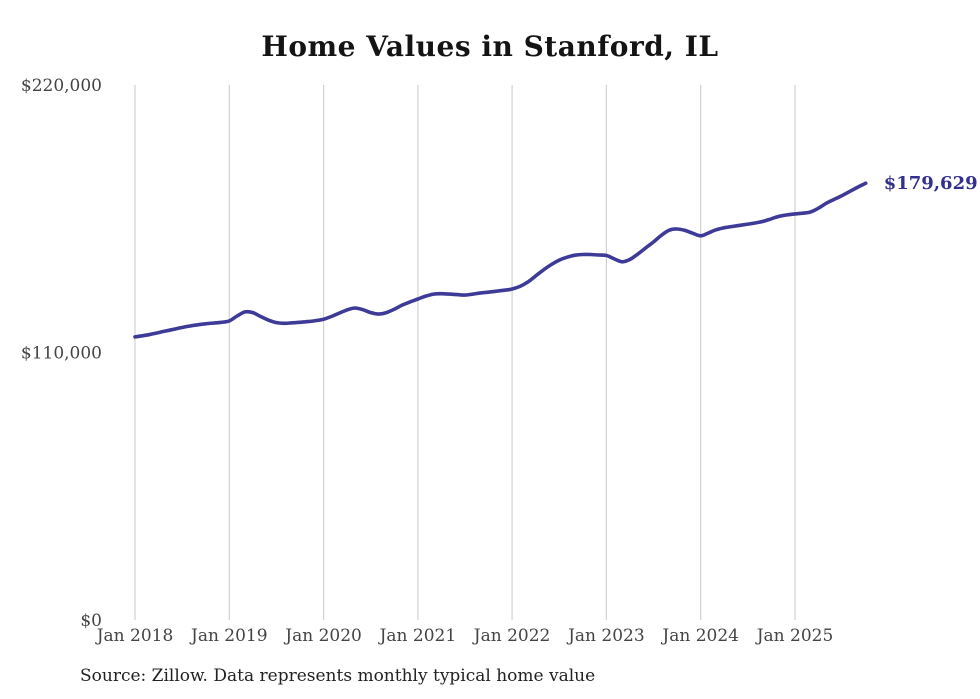 This screenshot has height=699, width=980. I want to click on x-tick-label: Jan 2024, so click(699, 636).